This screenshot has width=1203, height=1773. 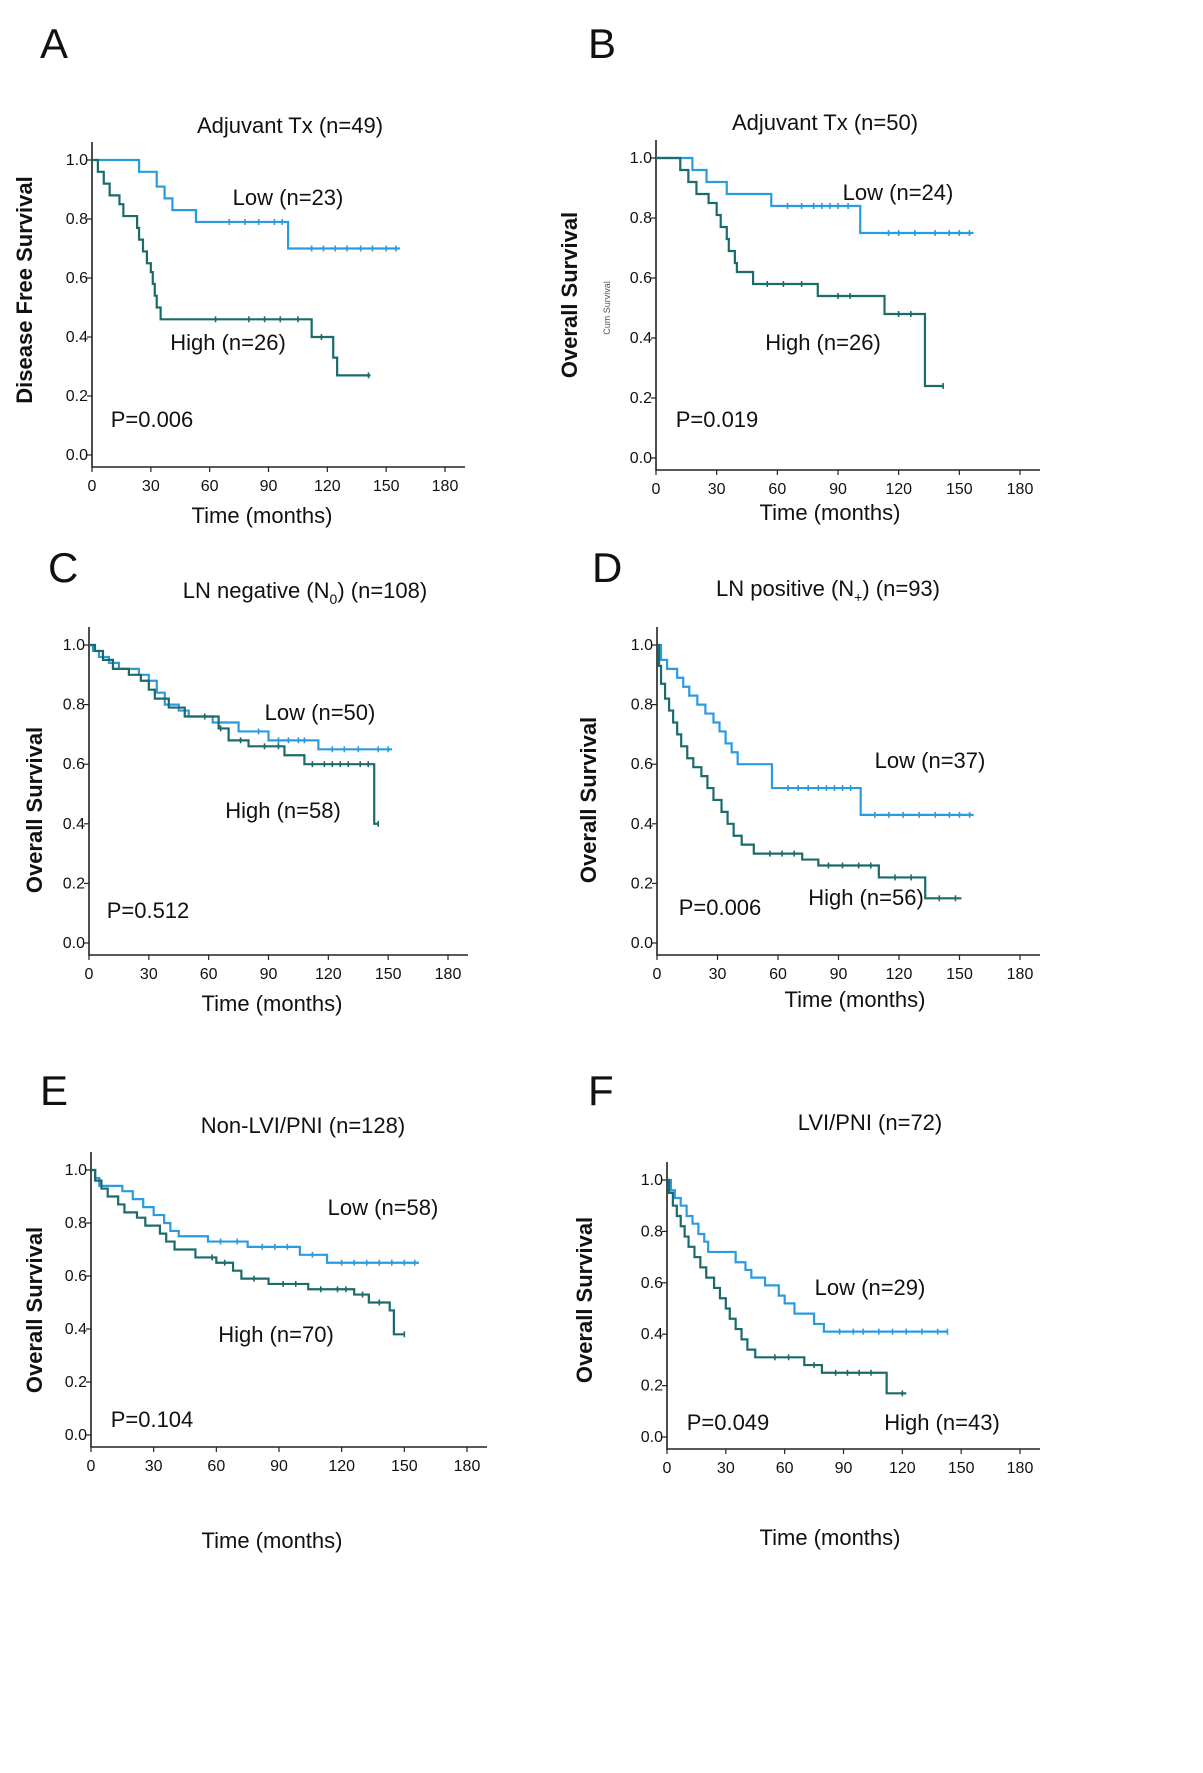 What do you see at coordinates (870, 1122) in the screenshot?
I see `panel-title: LVI/PNI (n=72)` at bounding box center [870, 1122].